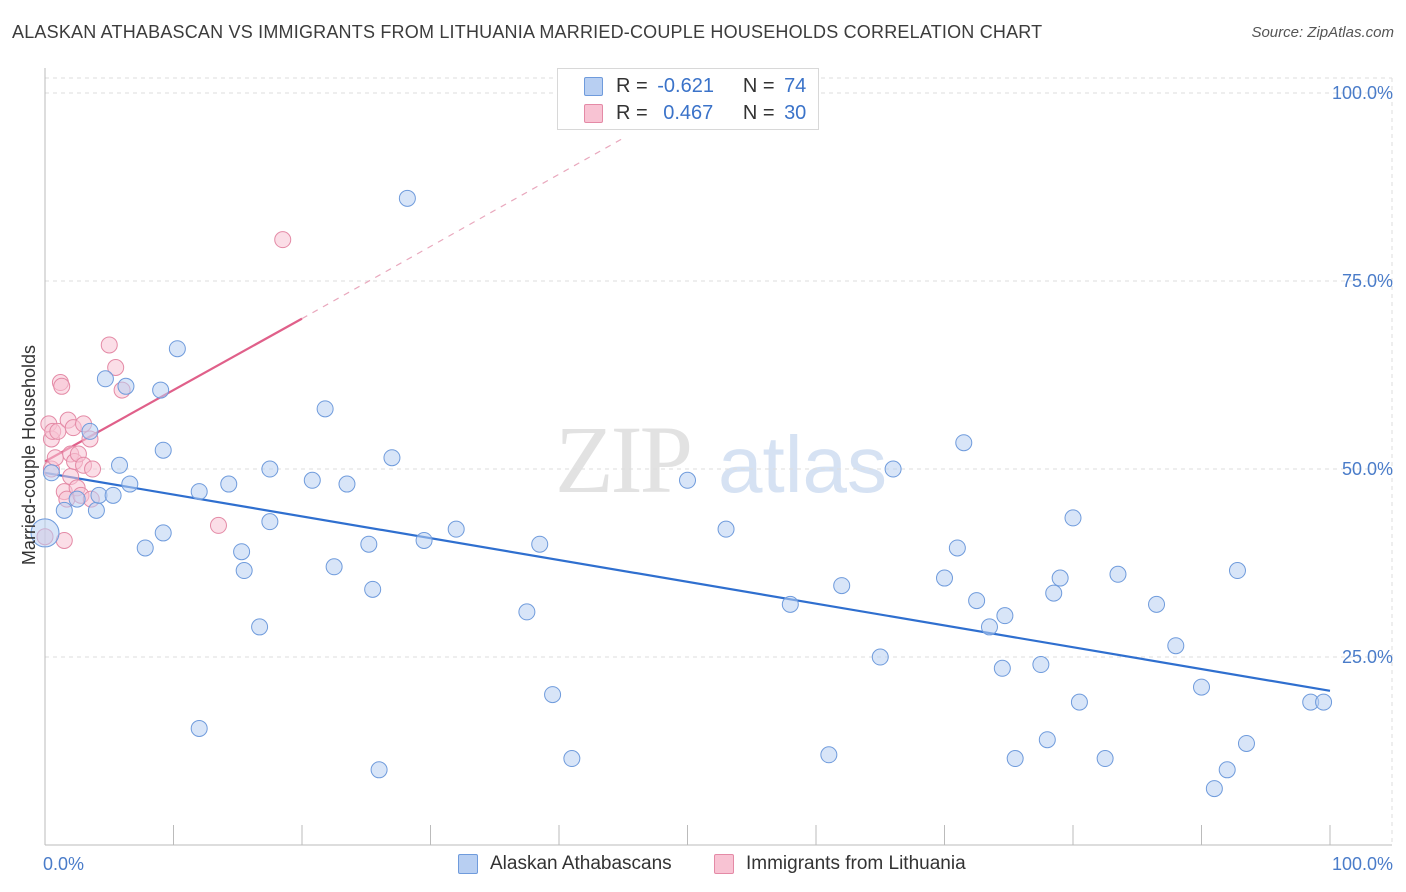  What do you see at coordinates (724, 864) in the screenshot?
I see `bottom-legend-swatch-pink` at bounding box center [724, 864].